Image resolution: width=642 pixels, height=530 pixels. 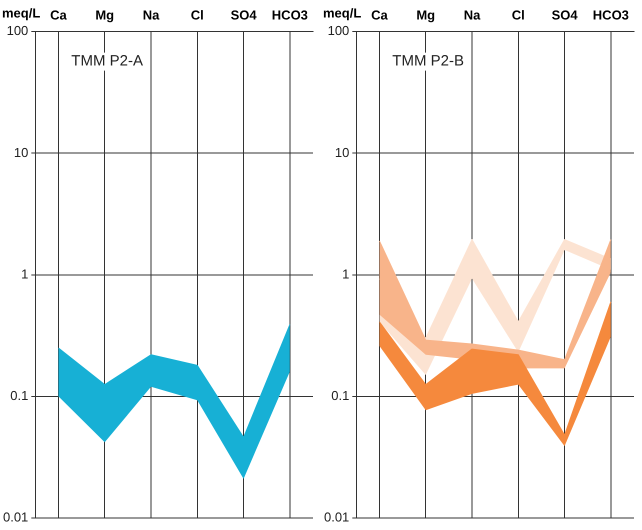 What do you see at coordinates (107, 61) in the screenshot?
I see `annotation: TMM P2-A` at bounding box center [107, 61].